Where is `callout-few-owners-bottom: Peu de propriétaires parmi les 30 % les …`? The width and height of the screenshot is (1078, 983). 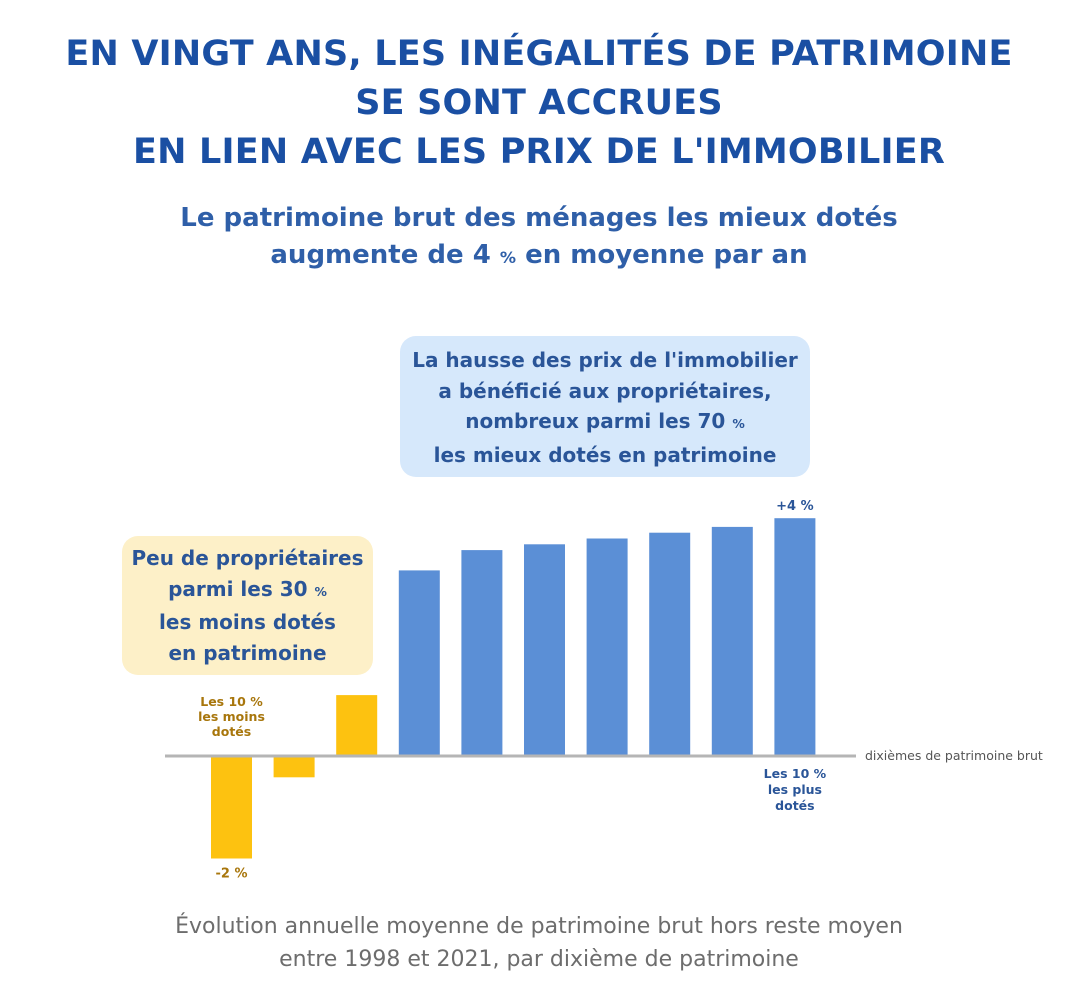 callout-few-owners-bottom: Peu de propriétaires parmi les 30 % les … is located at coordinates (247, 605).